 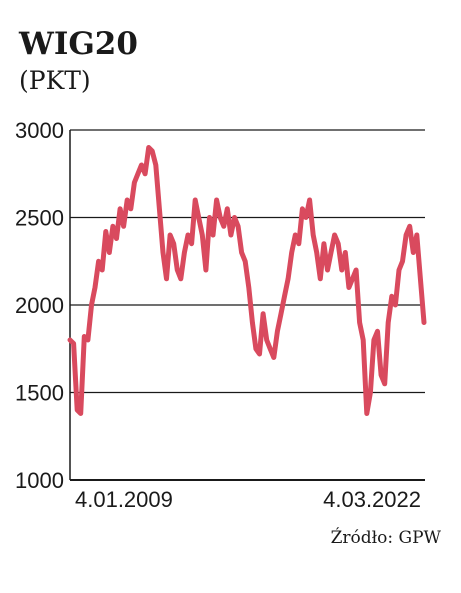 What do you see at coordinates (385, 538) in the screenshot?
I see `source-note: Źródło: GPW` at bounding box center [385, 538].